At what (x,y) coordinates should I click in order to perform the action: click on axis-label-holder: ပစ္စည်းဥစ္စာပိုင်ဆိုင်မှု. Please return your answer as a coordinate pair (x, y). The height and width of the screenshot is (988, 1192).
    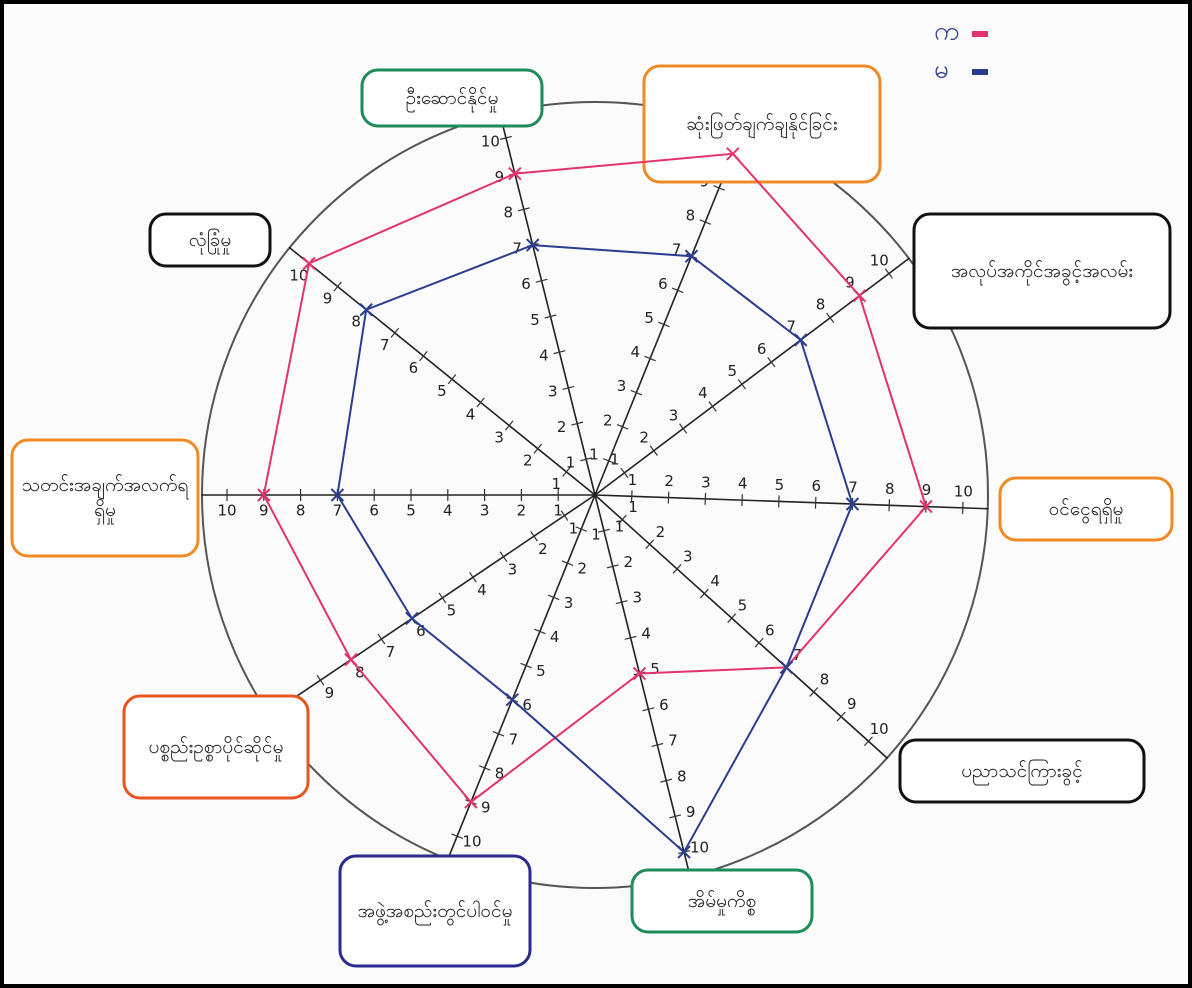
    Looking at the image, I should click on (216, 746).